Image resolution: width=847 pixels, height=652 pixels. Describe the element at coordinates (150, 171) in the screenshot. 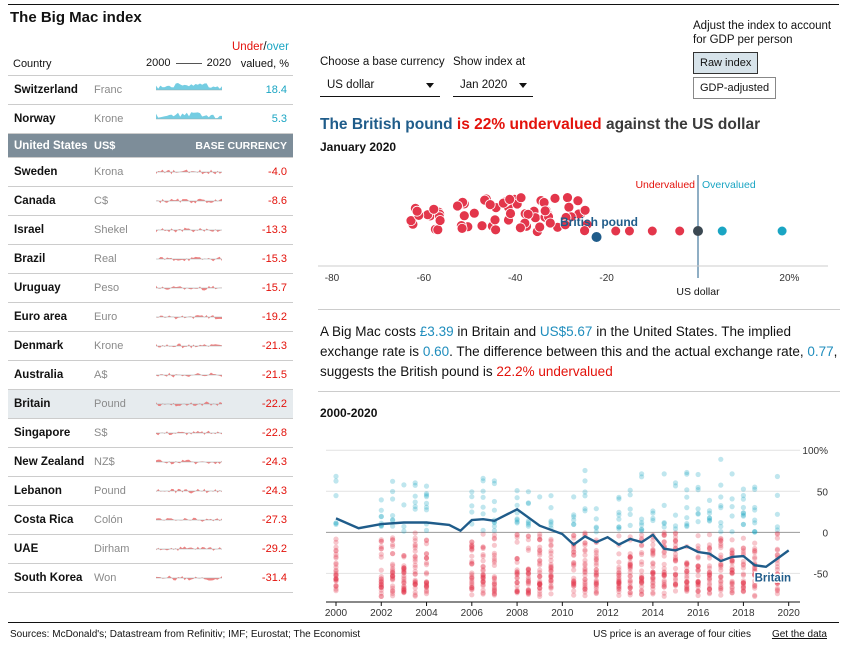

I see `table-row: Sweden Krona -4.0` at that location.